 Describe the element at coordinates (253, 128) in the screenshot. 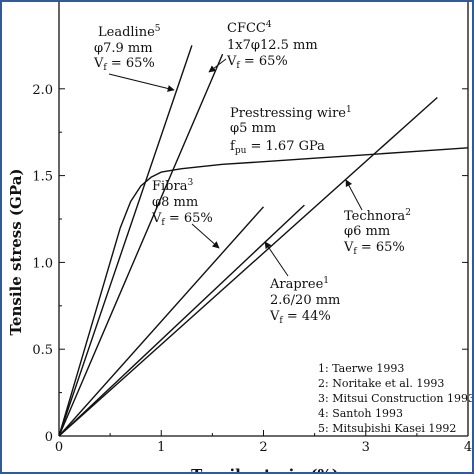

I see `spec-prestressing-wire-1: φ5 mm` at that location.